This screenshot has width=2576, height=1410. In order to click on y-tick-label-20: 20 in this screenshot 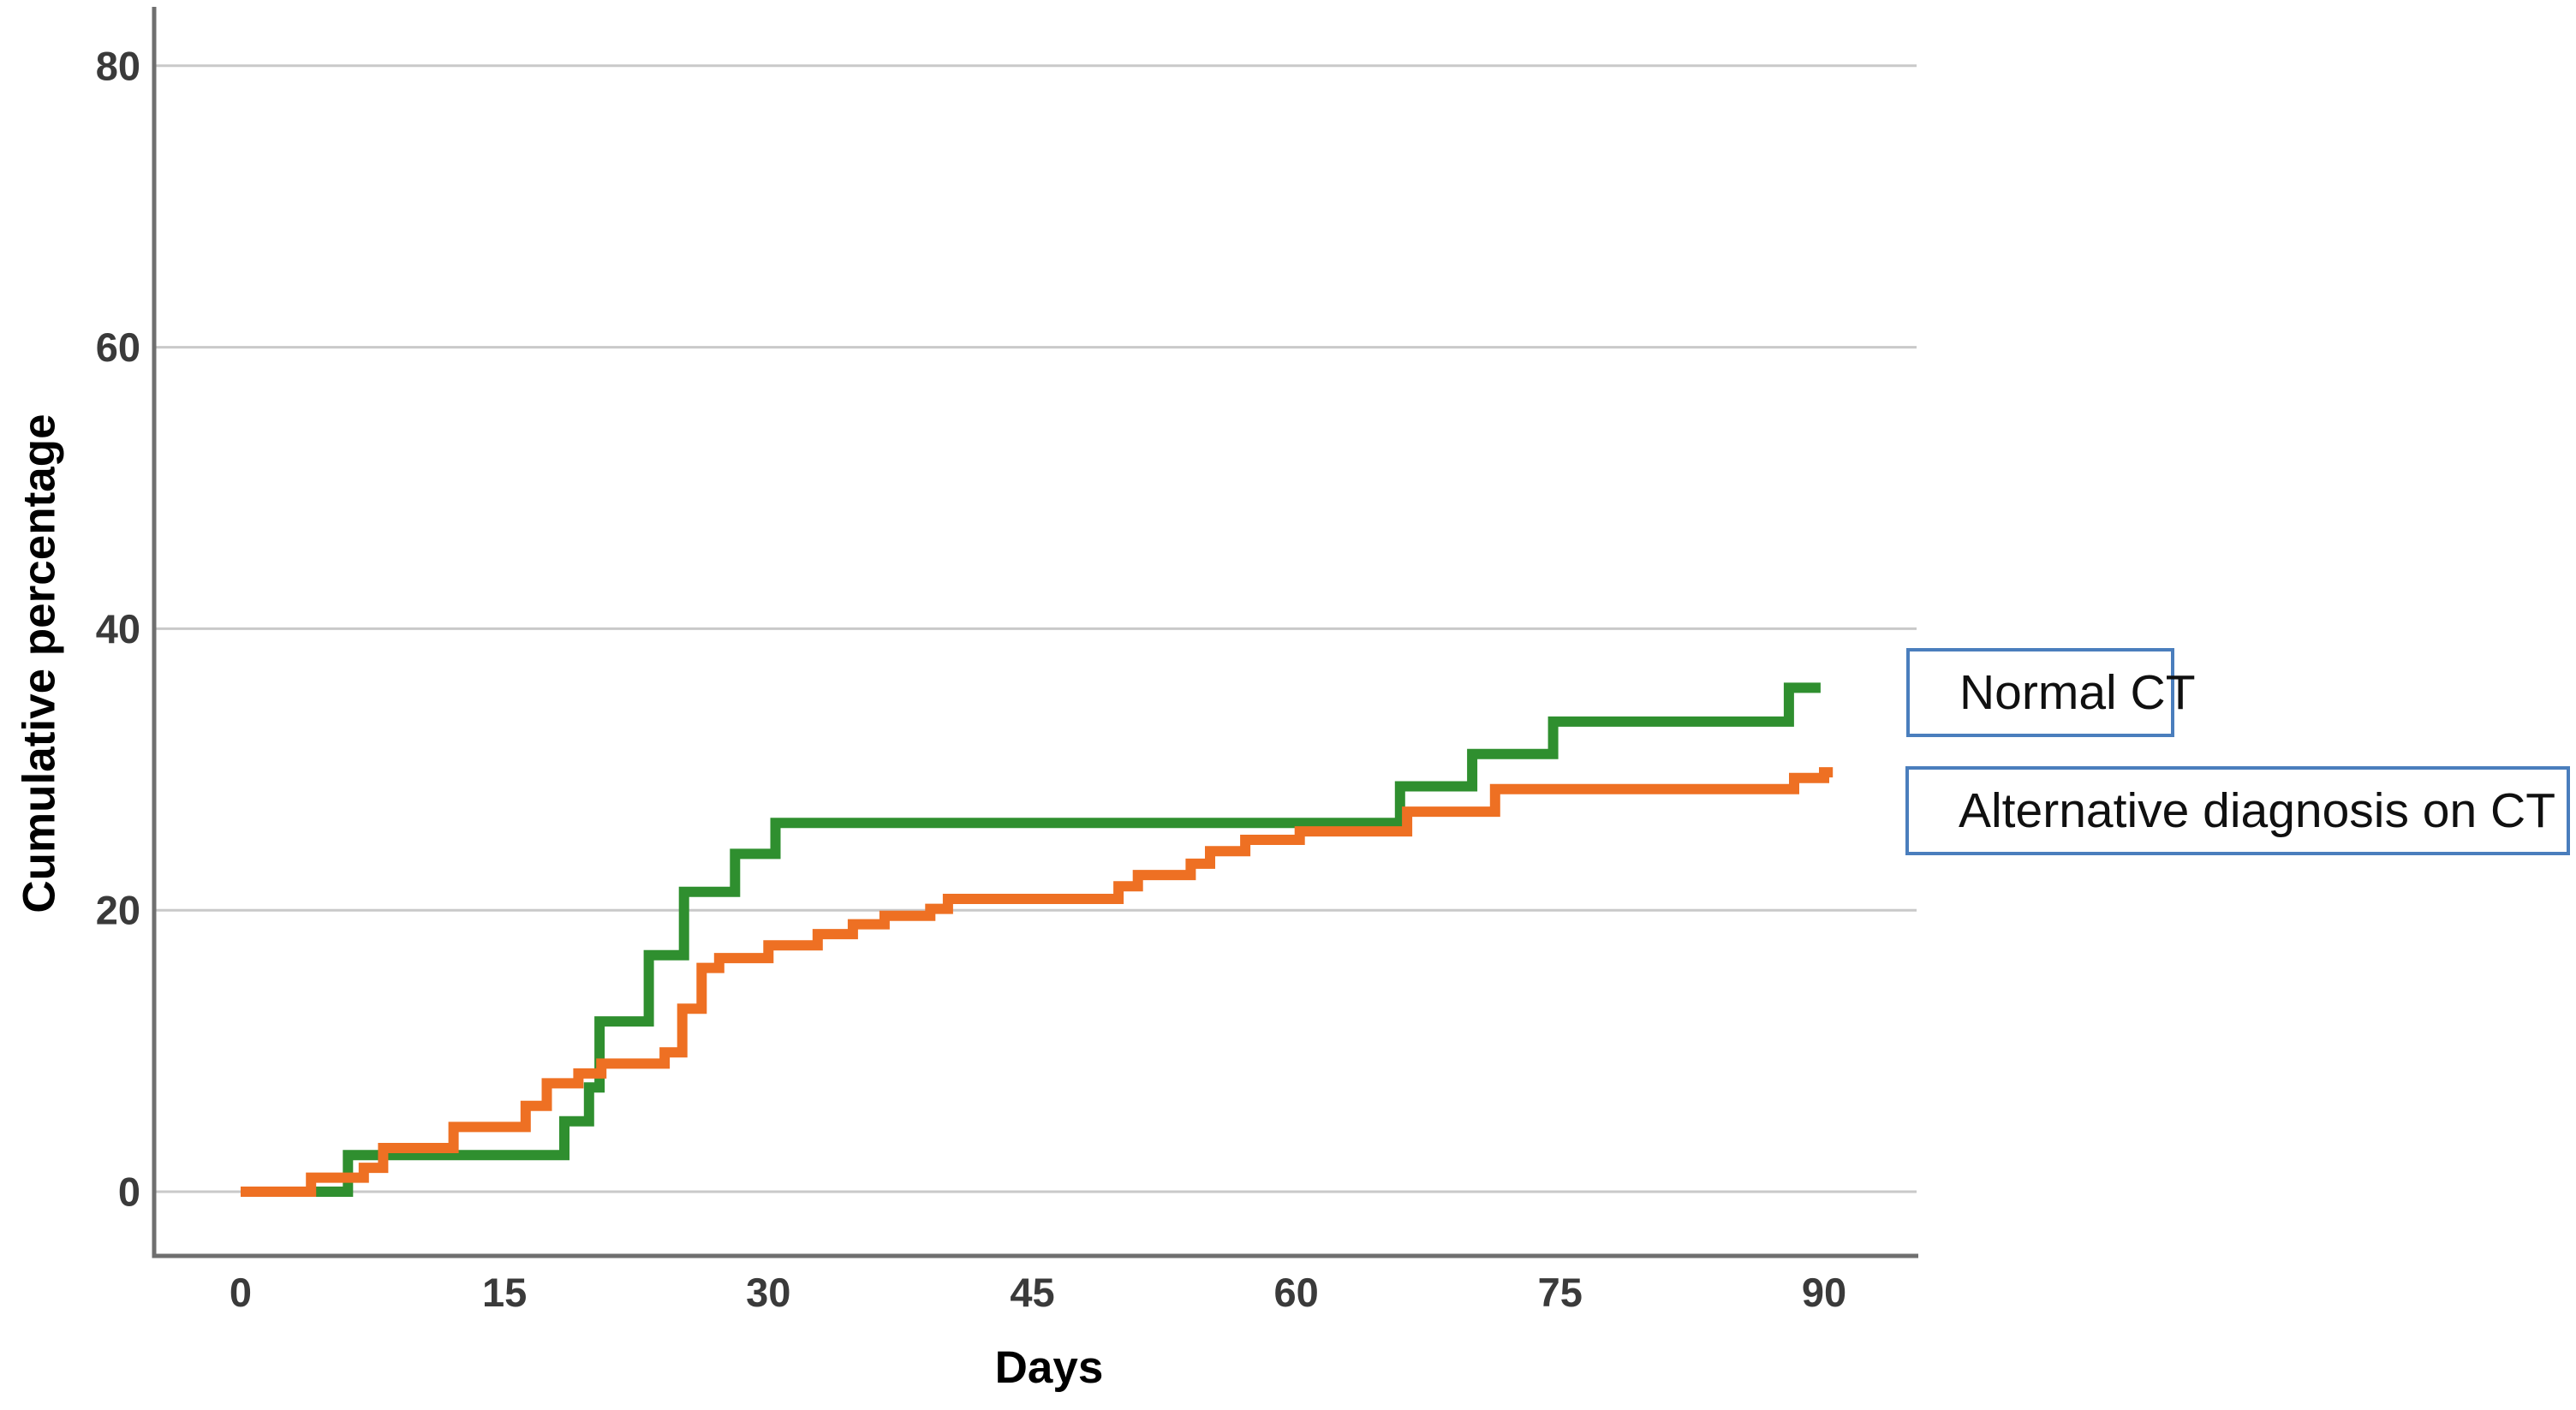, I will do `click(118, 910)`.